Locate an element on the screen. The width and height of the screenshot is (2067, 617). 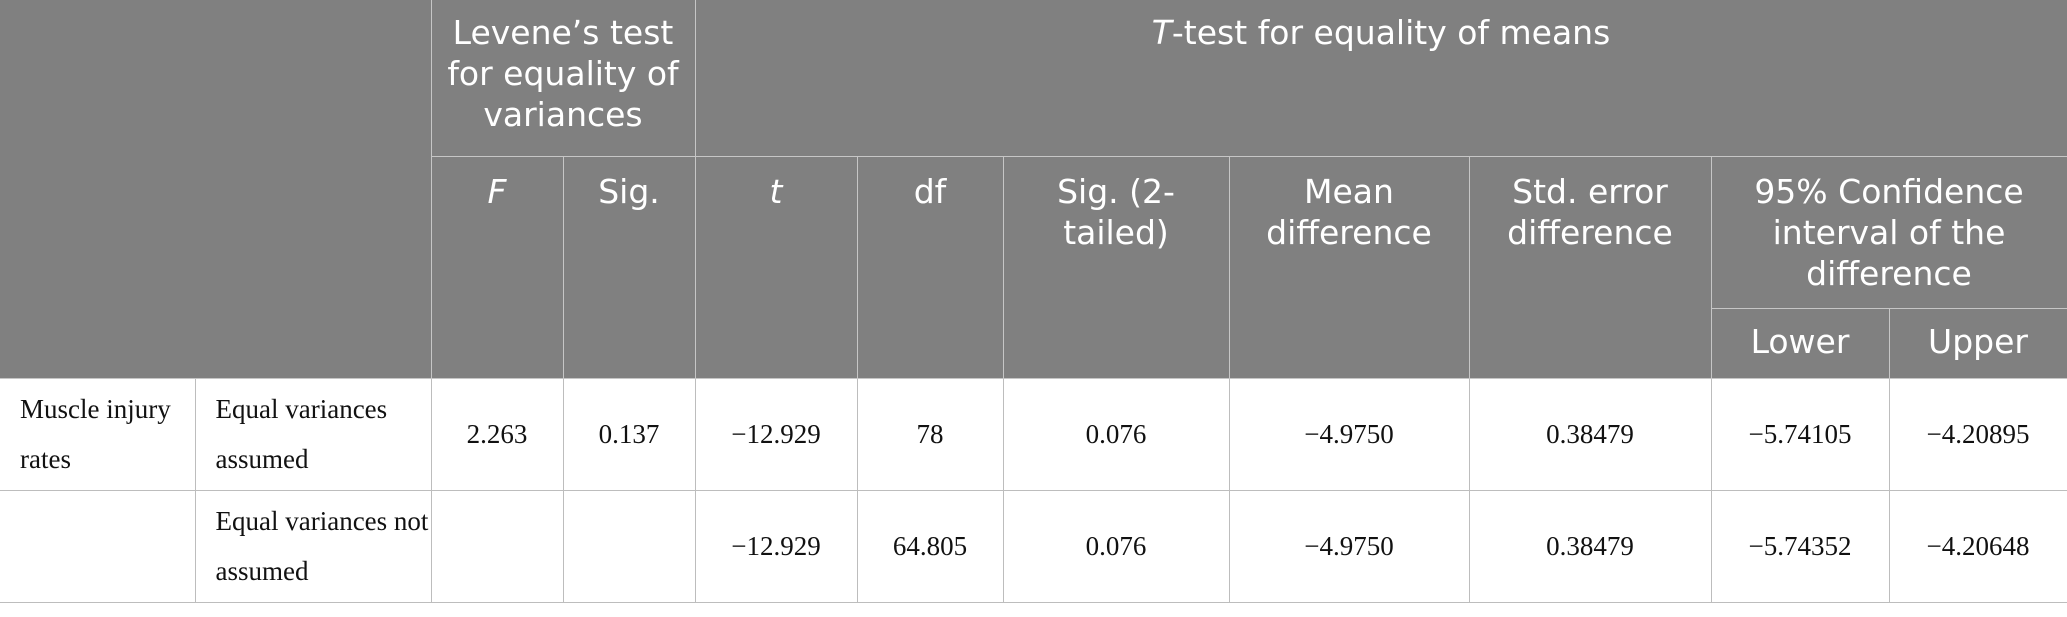
cell-lower: −5.74352 is located at coordinates (1800, 546).